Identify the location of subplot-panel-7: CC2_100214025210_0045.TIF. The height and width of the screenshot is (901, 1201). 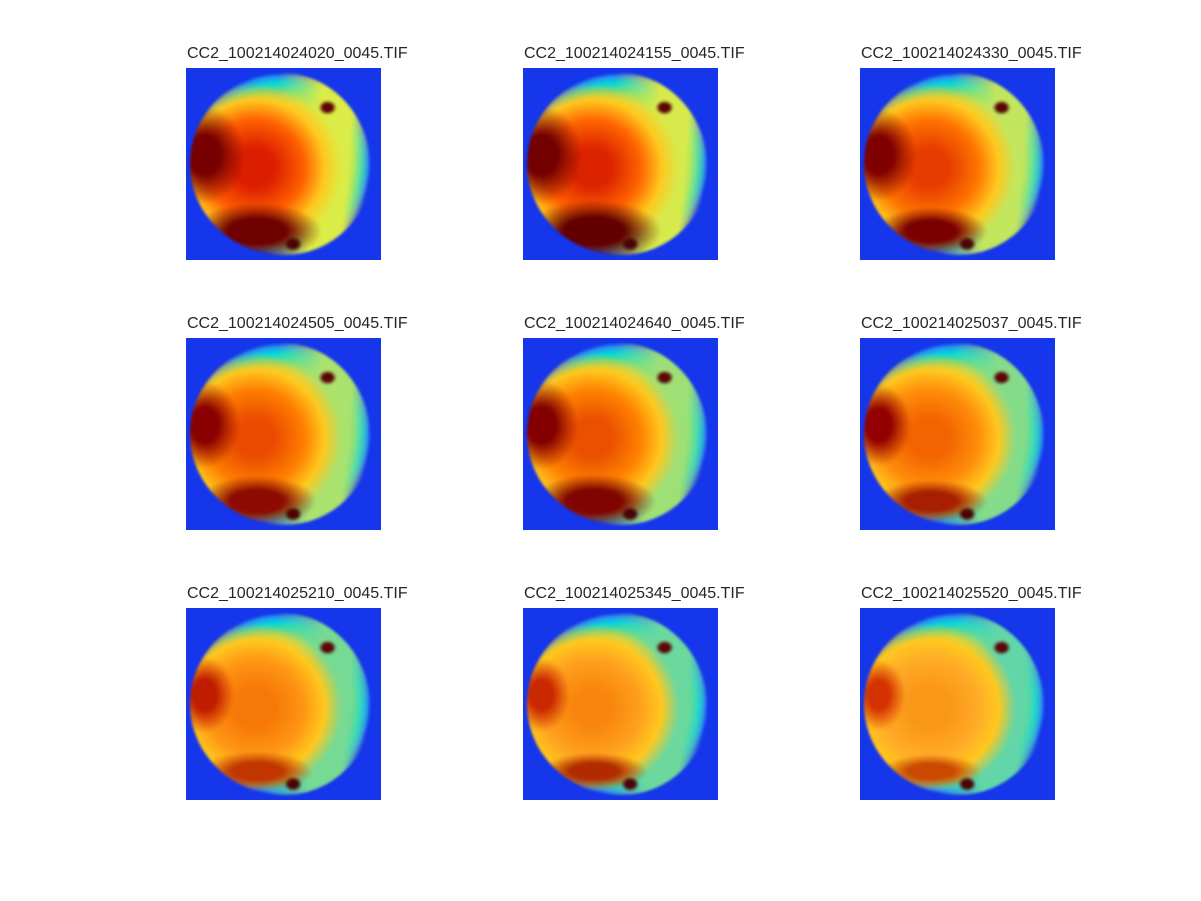
(297, 692).